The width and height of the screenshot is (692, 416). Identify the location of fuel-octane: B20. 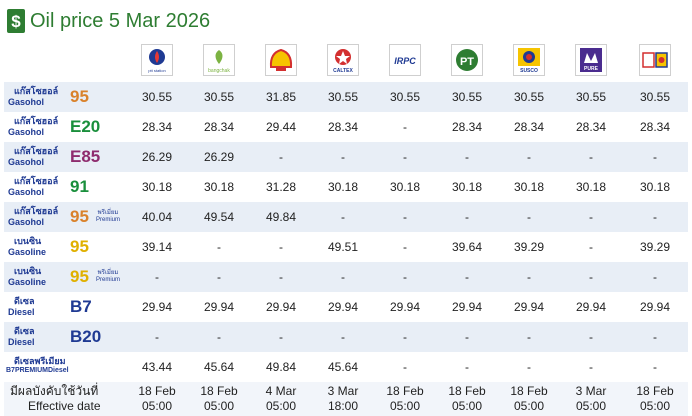
(86, 336).